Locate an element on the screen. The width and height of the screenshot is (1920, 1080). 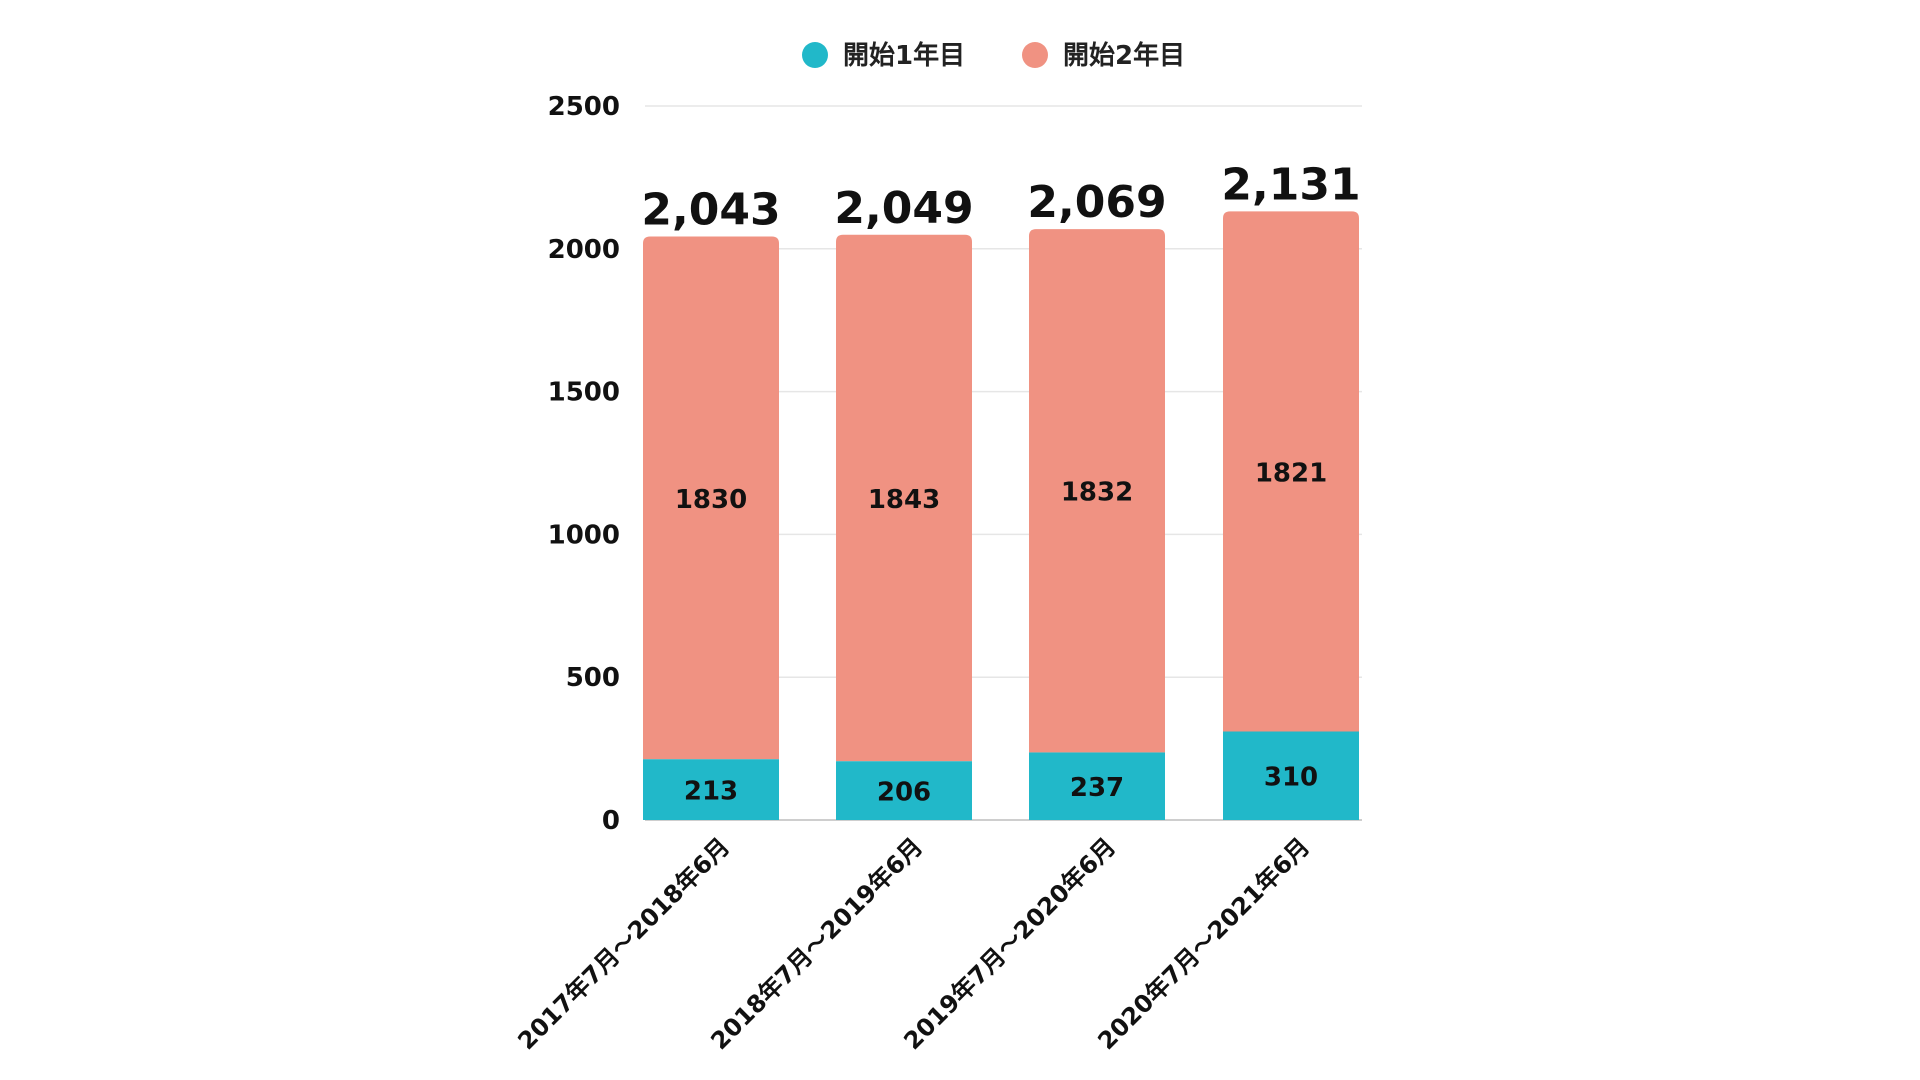
total-label: 2,049 is located at coordinates (903, 208).